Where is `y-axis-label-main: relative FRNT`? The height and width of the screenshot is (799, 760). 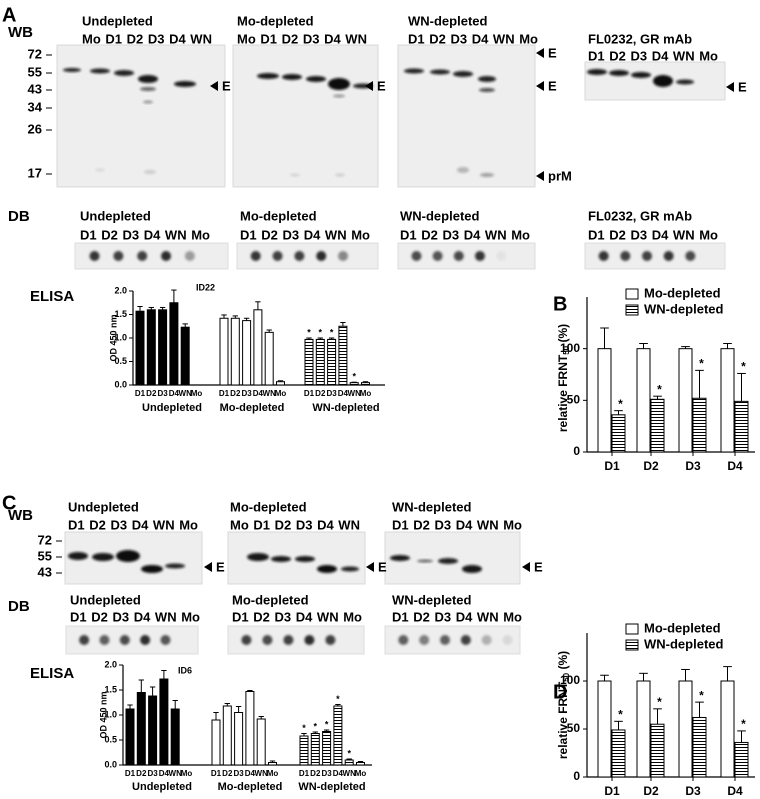
y-axis-label-main: relative FRNT is located at coordinates (563, 393).